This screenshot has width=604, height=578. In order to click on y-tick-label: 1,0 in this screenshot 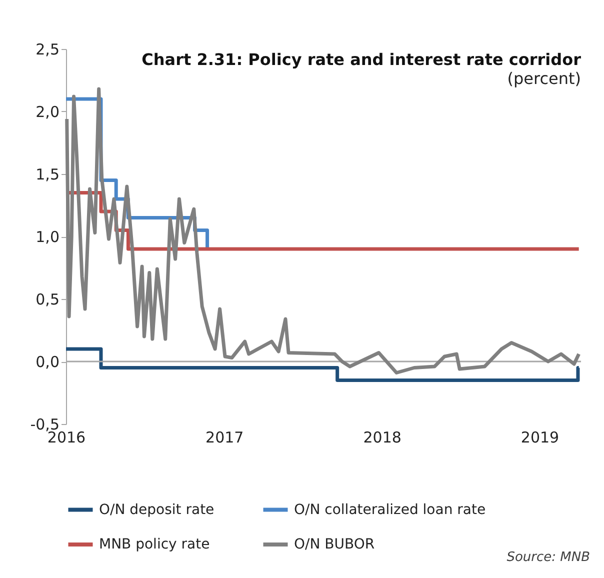, I will do `click(48, 237)`.